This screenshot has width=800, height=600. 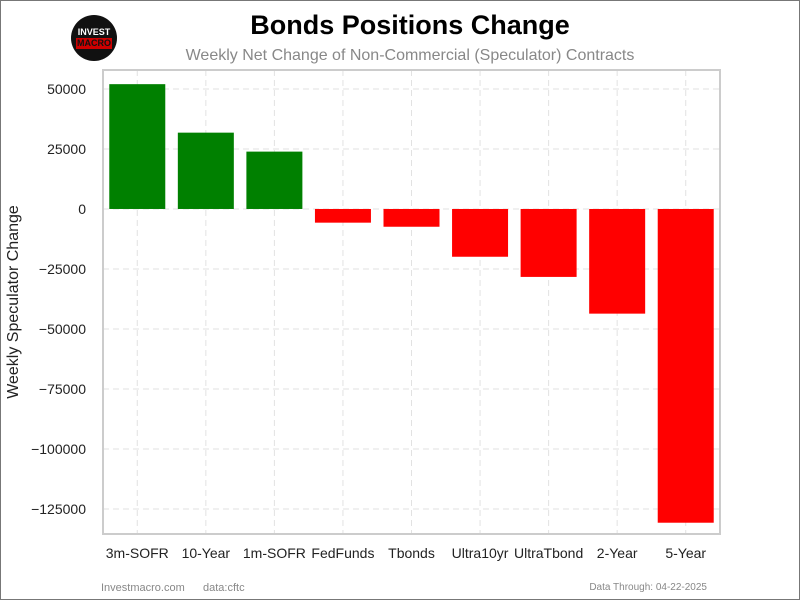 I want to click on logo-text-2: MACRO, so click(x=94, y=43).